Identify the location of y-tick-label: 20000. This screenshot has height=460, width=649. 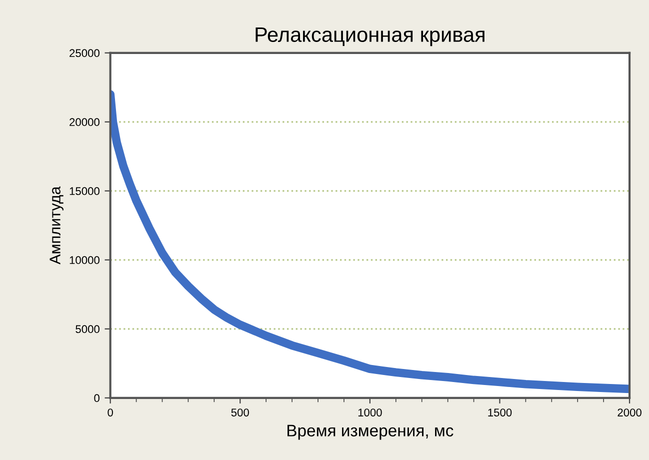
(85, 122).